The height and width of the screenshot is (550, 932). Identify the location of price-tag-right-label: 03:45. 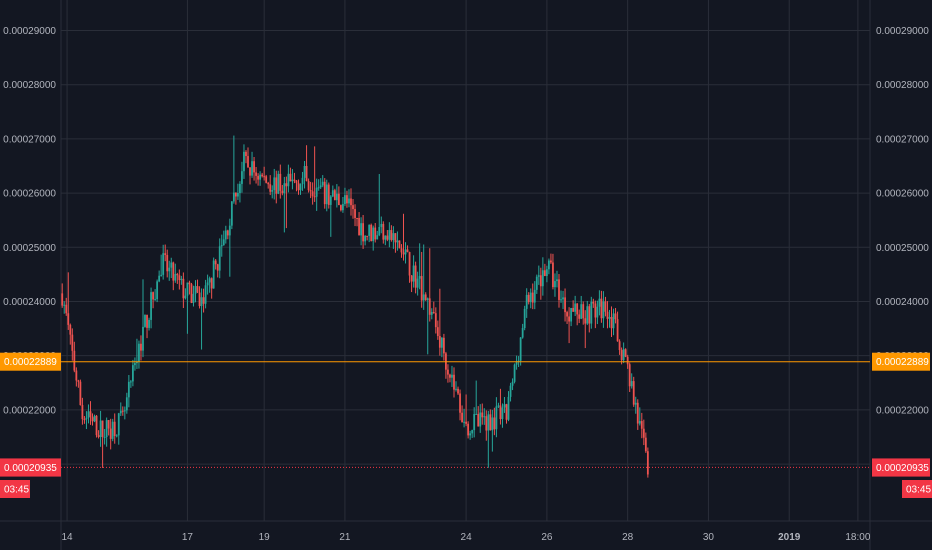
(918, 489).